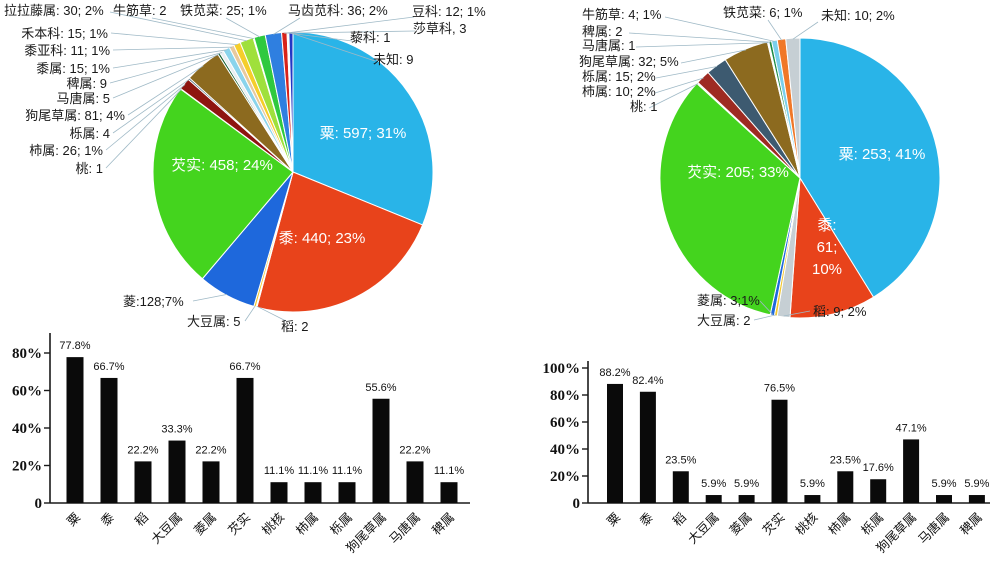  Describe the element at coordinates (622, 14) in the screenshot. I see `pie-outside-label: 牛筋草: 4; 1%` at that location.